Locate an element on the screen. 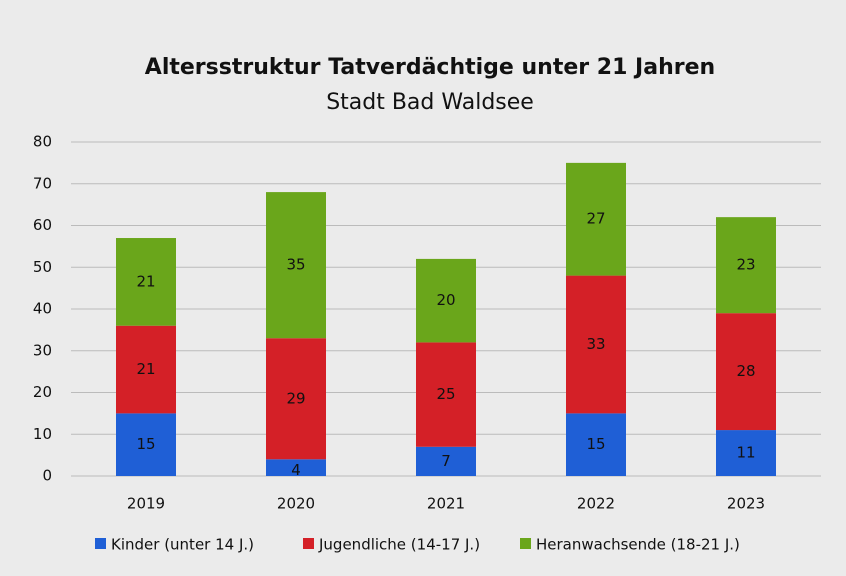 Image resolution: width=846 pixels, height=576 pixels. legend-label: Jugendliche (14-17 J.) is located at coordinates (399, 545).